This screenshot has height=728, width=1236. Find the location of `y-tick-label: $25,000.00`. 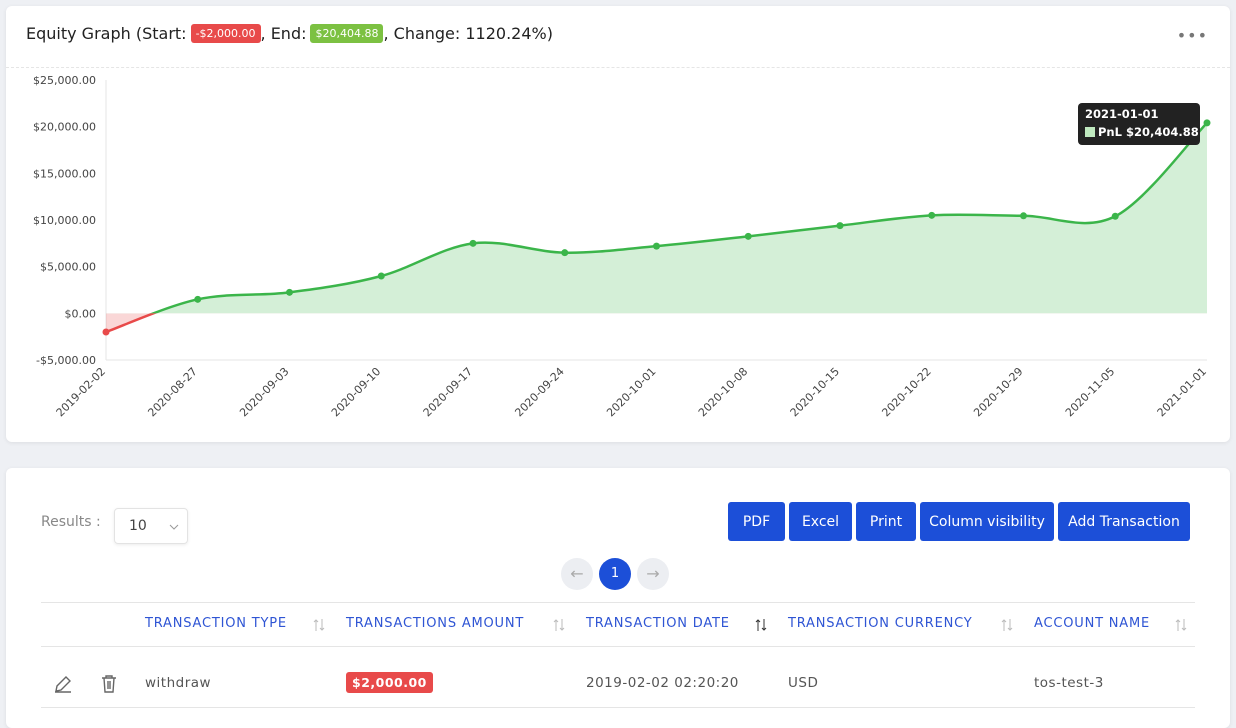

y-tick-label: $25,000.00 is located at coordinates (64, 80).